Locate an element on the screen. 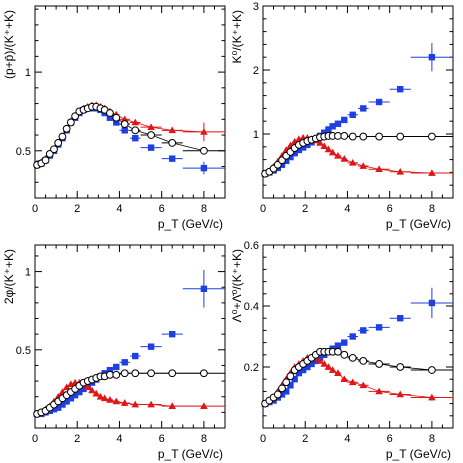 Image resolution: width=463 pixels, height=463 pixels. y-axis-label: (p+p̄)/(K⁺+K) is located at coordinates (9, 44).